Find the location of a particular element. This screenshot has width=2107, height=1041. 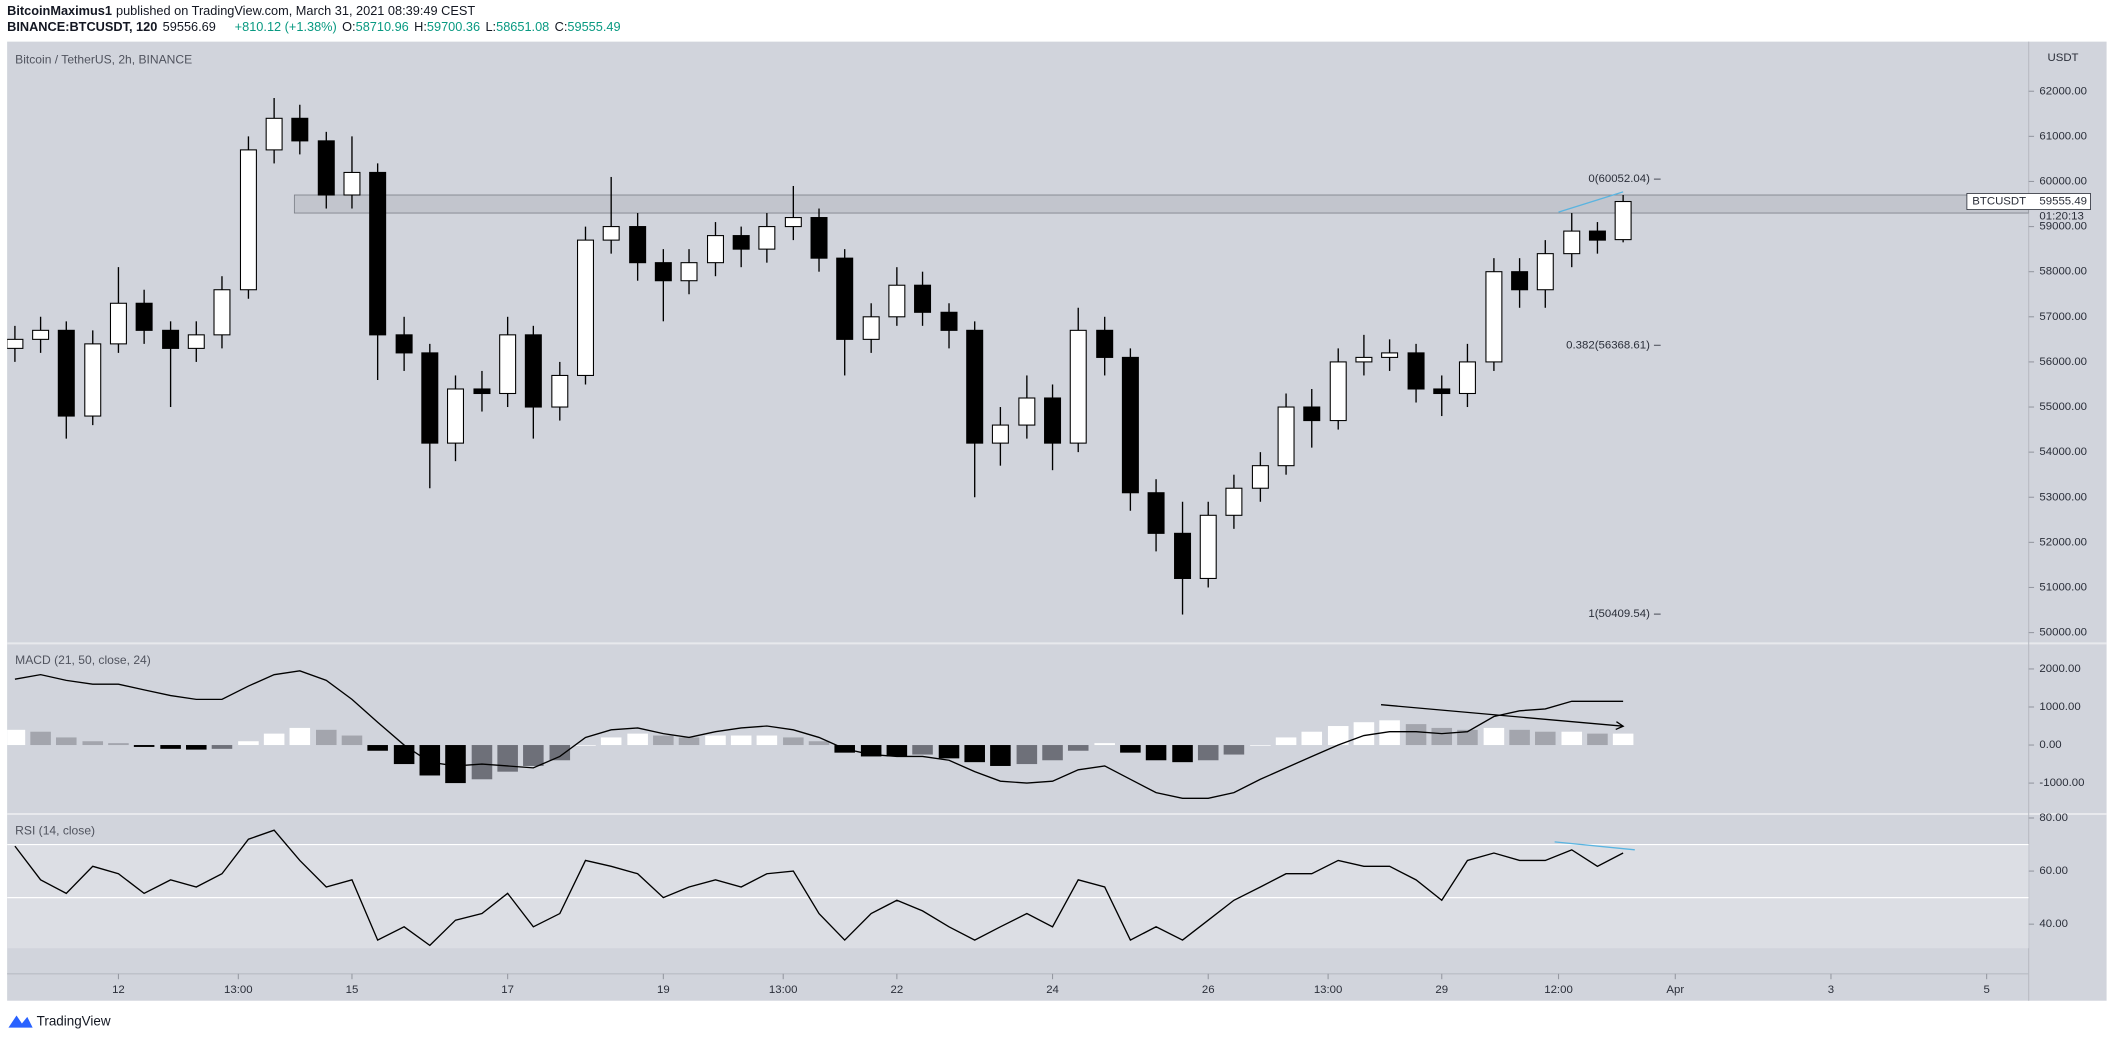

x-tick-label: 12:00 is located at coordinates (1558, 990).